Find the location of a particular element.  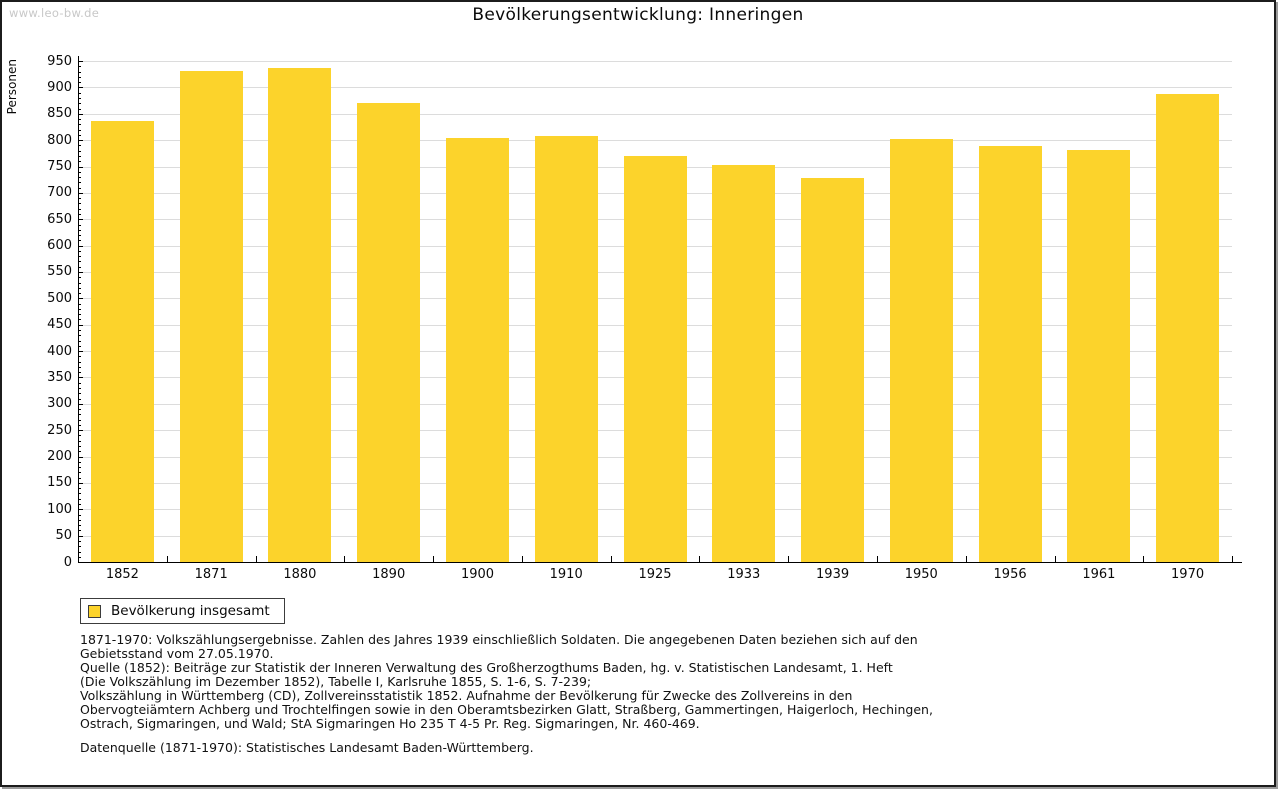

y-tick-label: 450 is located at coordinates (59, 325).